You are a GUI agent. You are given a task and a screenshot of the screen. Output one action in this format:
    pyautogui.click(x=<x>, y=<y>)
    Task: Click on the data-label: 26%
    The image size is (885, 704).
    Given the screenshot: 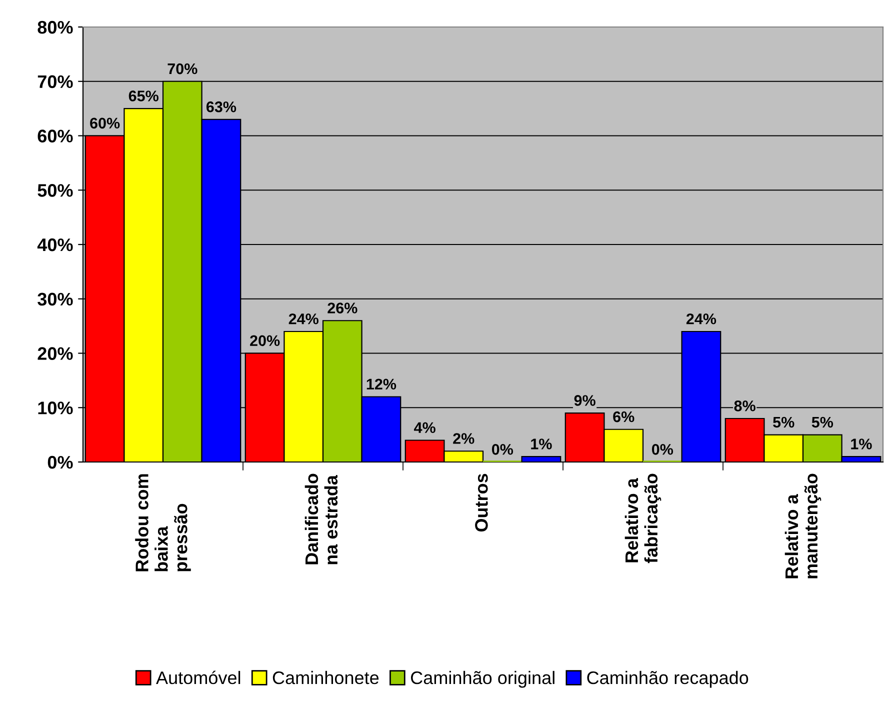 What is the action you would take?
    pyautogui.click(x=343, y=308)
    